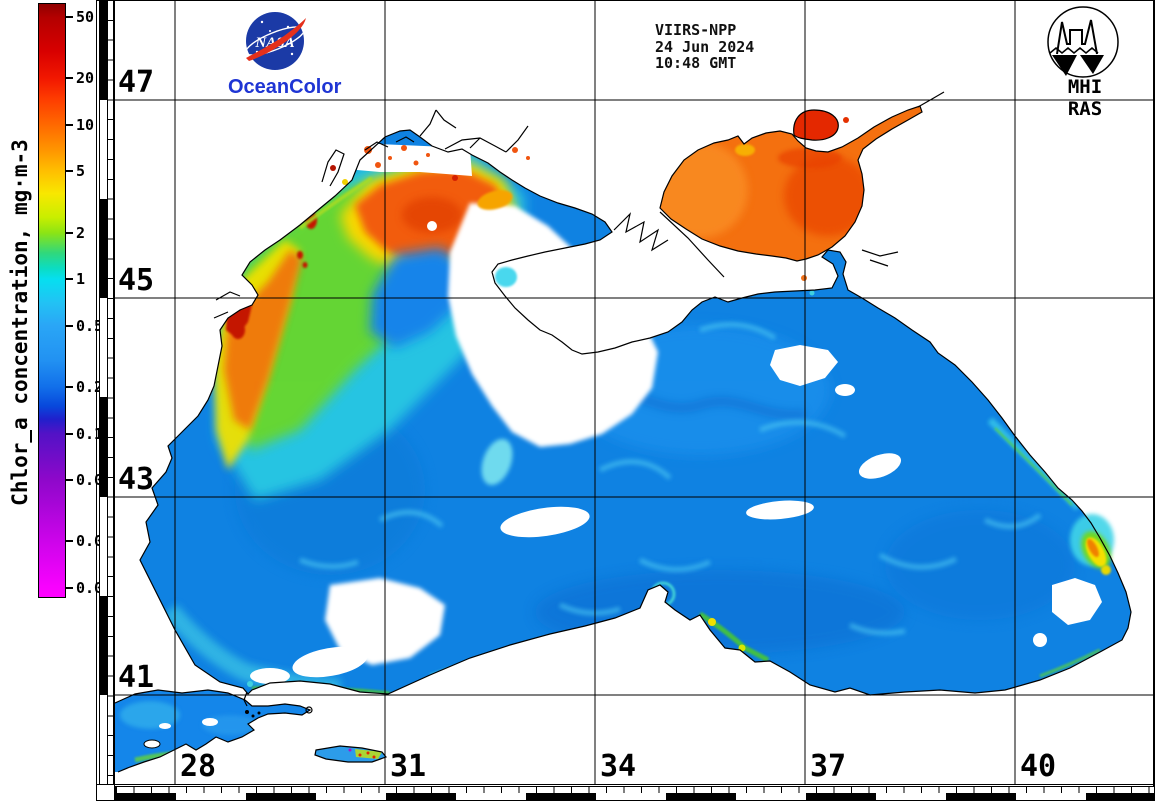 The width and height of the screenshot is (1156, 801). I want to click on longitude-label-40: 40, so click(1038, 766).